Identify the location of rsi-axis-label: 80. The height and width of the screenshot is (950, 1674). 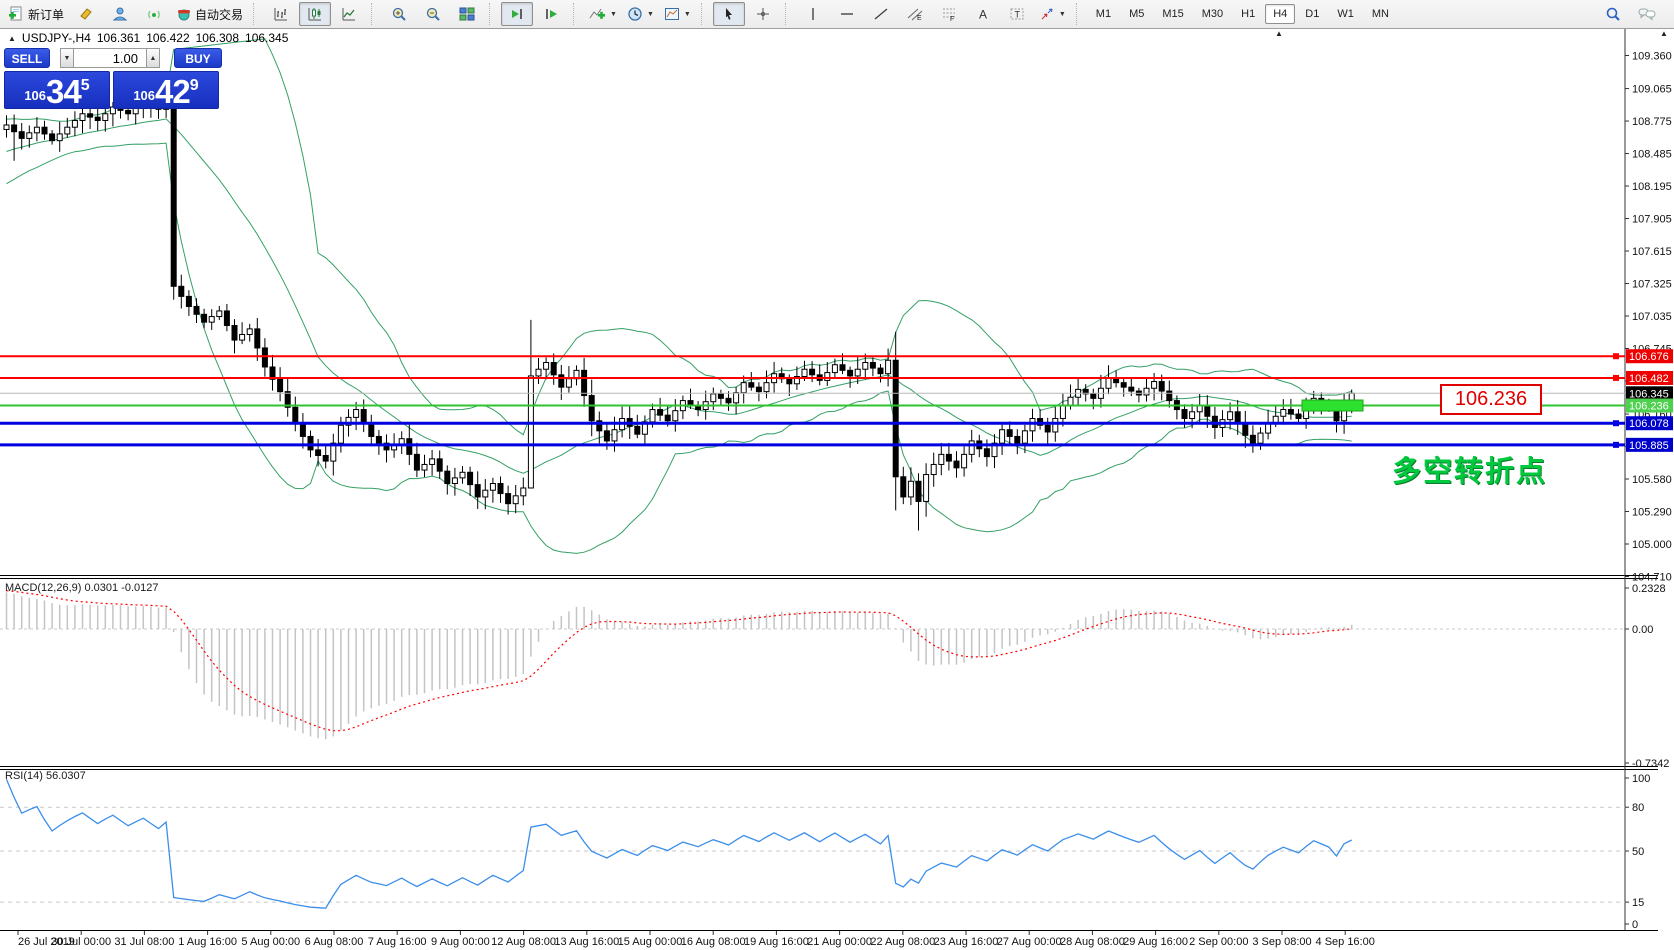
(1638, 808).